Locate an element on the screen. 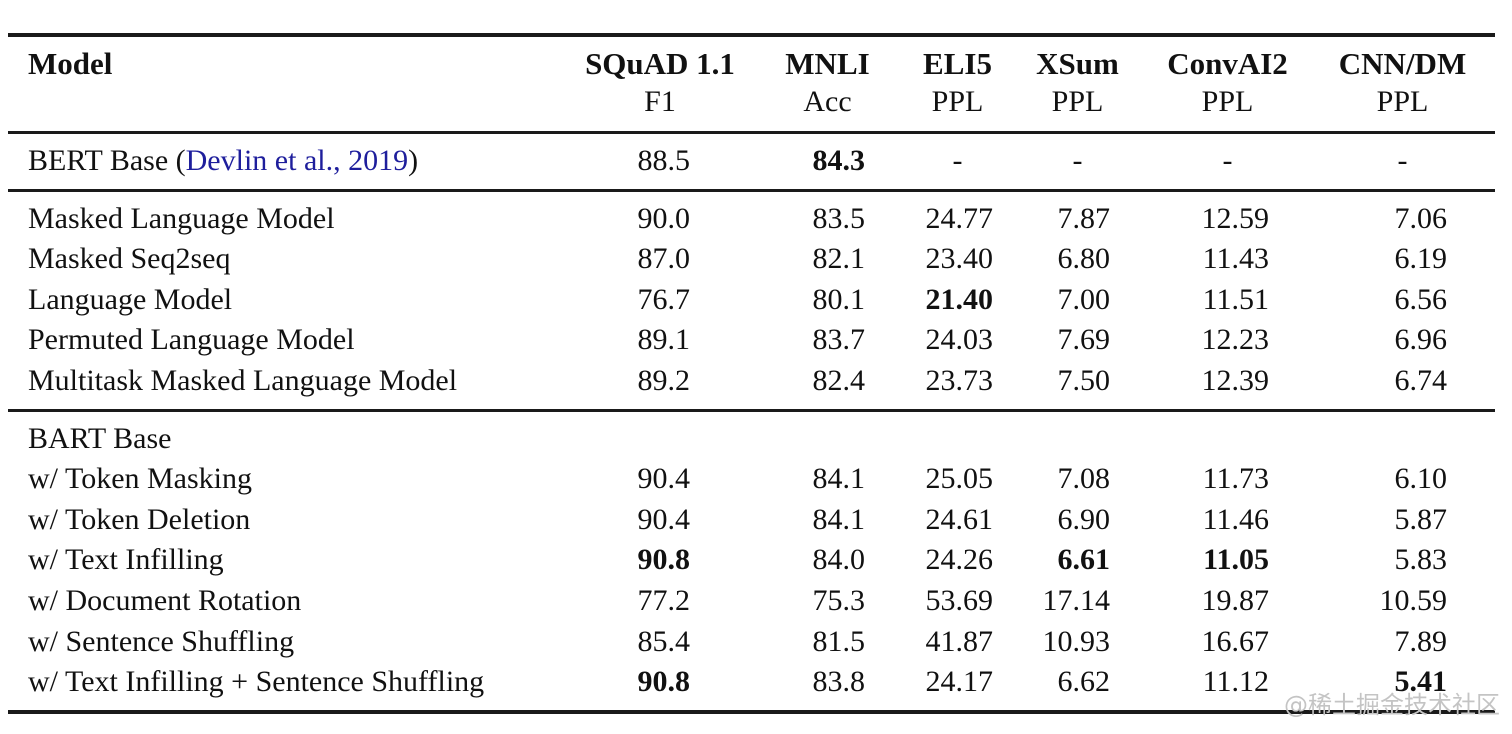  value-cell: 7.00 is located at coordinates (1084, 299).